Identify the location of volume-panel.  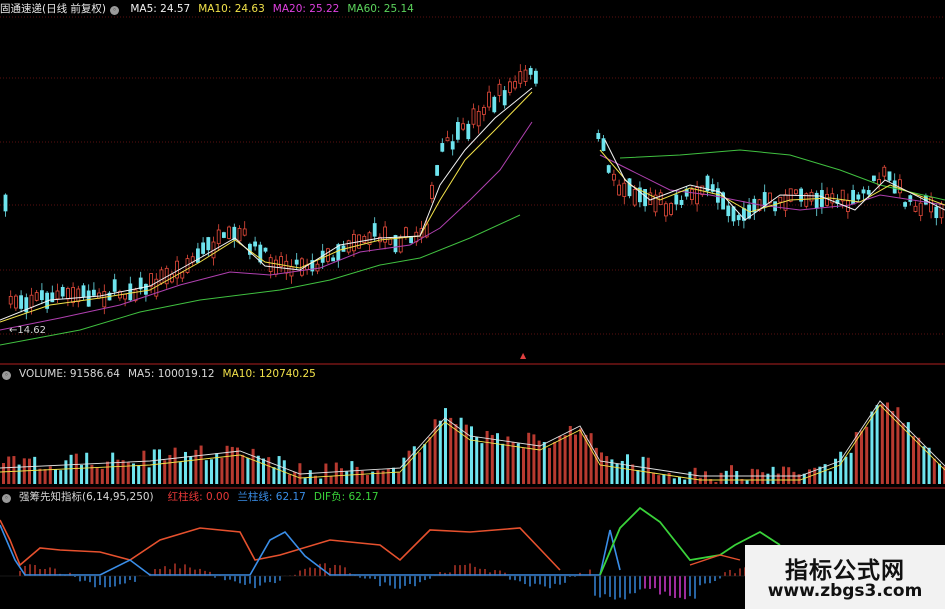
(472, 442).